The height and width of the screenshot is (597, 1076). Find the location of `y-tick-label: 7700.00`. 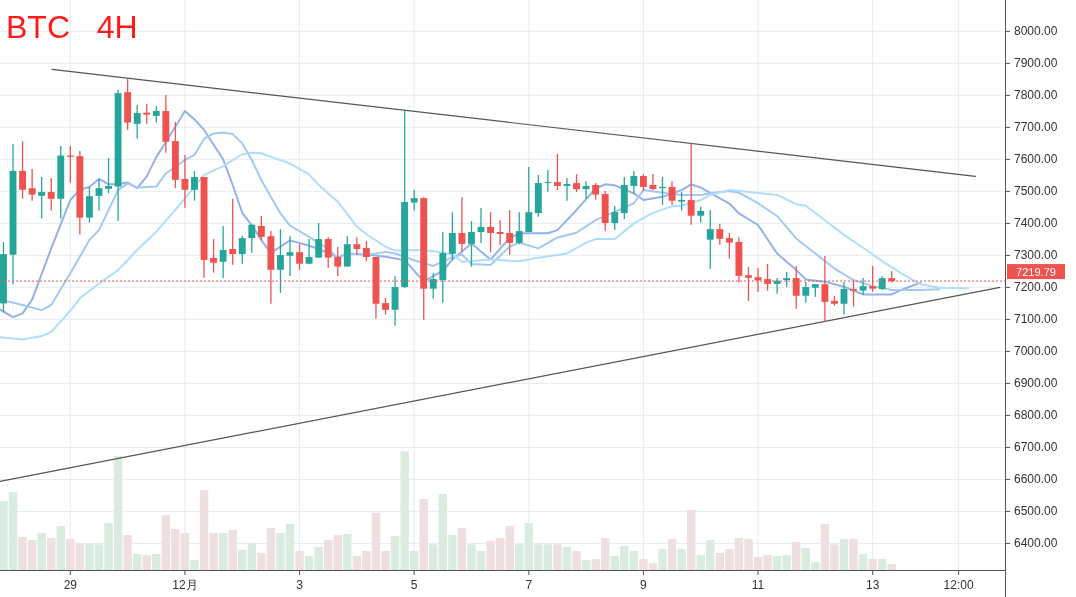

y-tick-label: 7700.00 is located at coordinates (1036, 127).